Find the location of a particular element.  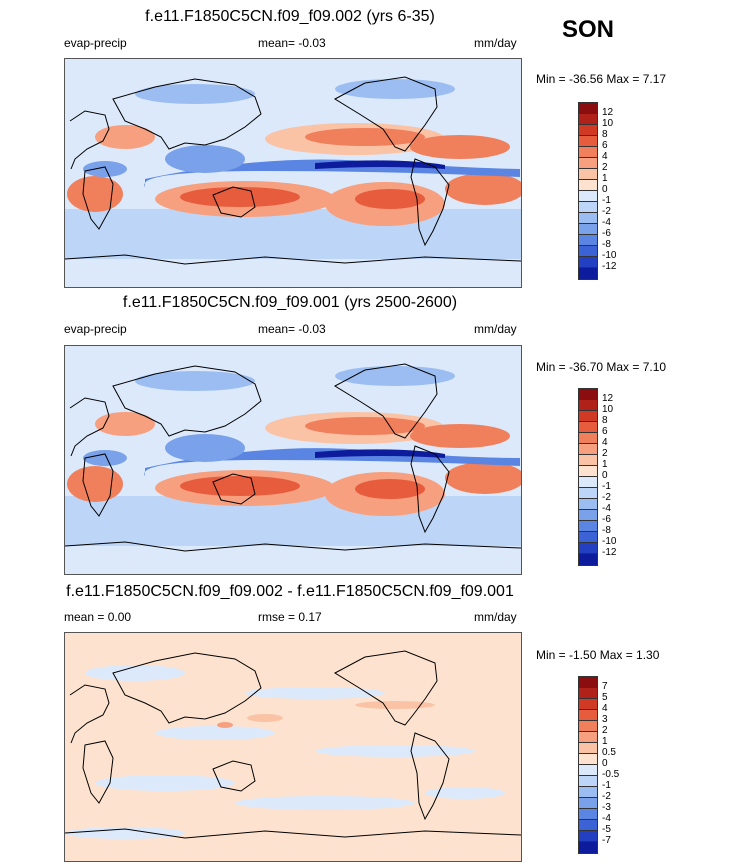

panel-1-variable-label: evap-precip is located at coordinates (95, 43).